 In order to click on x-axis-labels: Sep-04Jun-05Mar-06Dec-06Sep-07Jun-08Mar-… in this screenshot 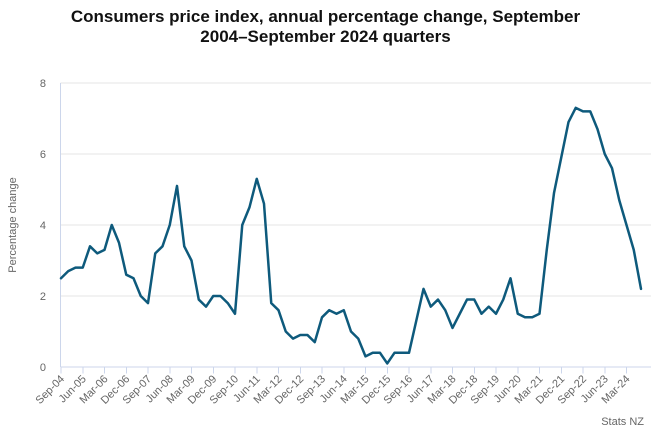, I will do `click(333, 390)`.